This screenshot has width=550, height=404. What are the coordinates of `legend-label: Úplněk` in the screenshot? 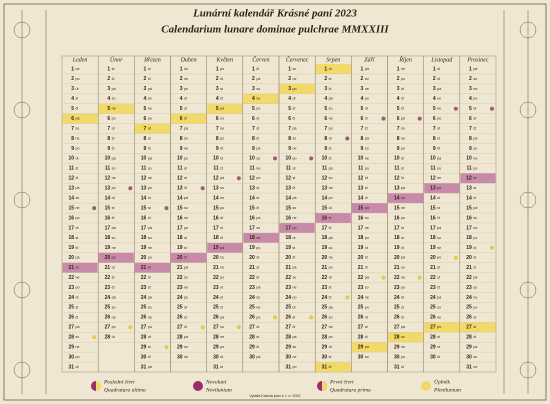 It's located at (442, 381).